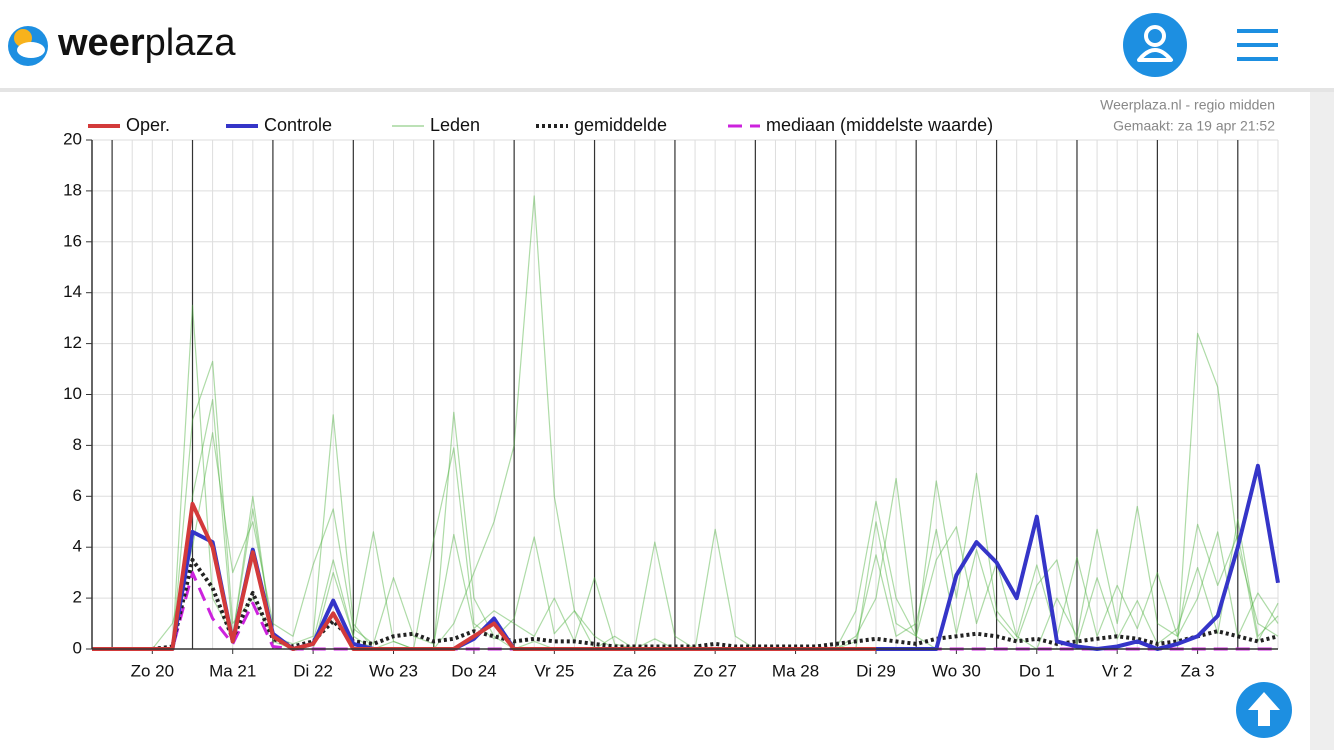 This screenshot has width=1334, height=755. I want to click on x-tick-label: Zo 27, so click(714, 670).